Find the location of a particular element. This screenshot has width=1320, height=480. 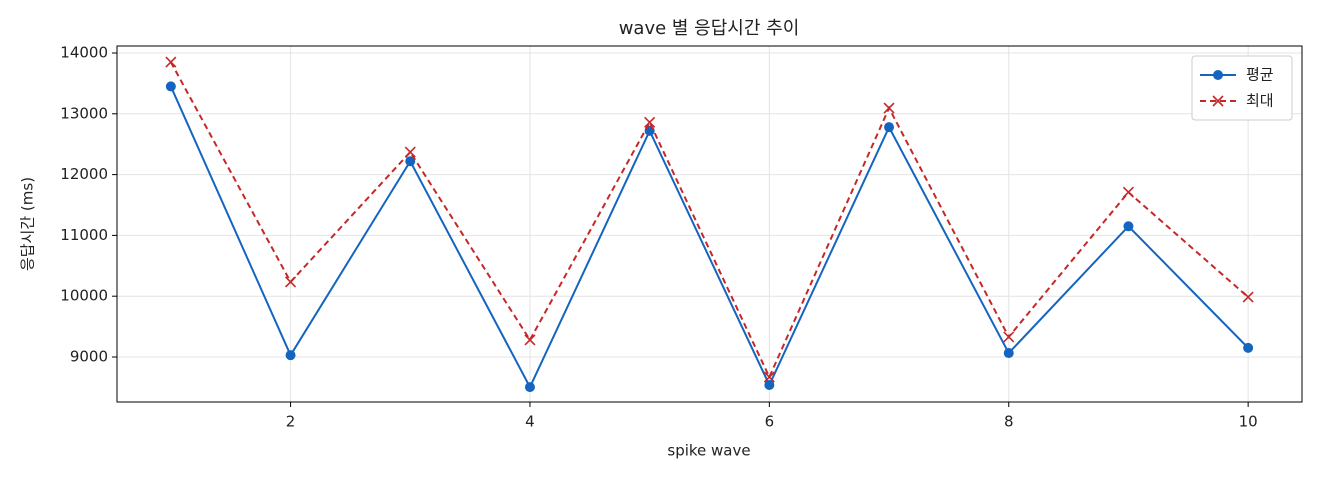

y-axis-label: 응답시간 (ms) is located at coordinates (28, 224).